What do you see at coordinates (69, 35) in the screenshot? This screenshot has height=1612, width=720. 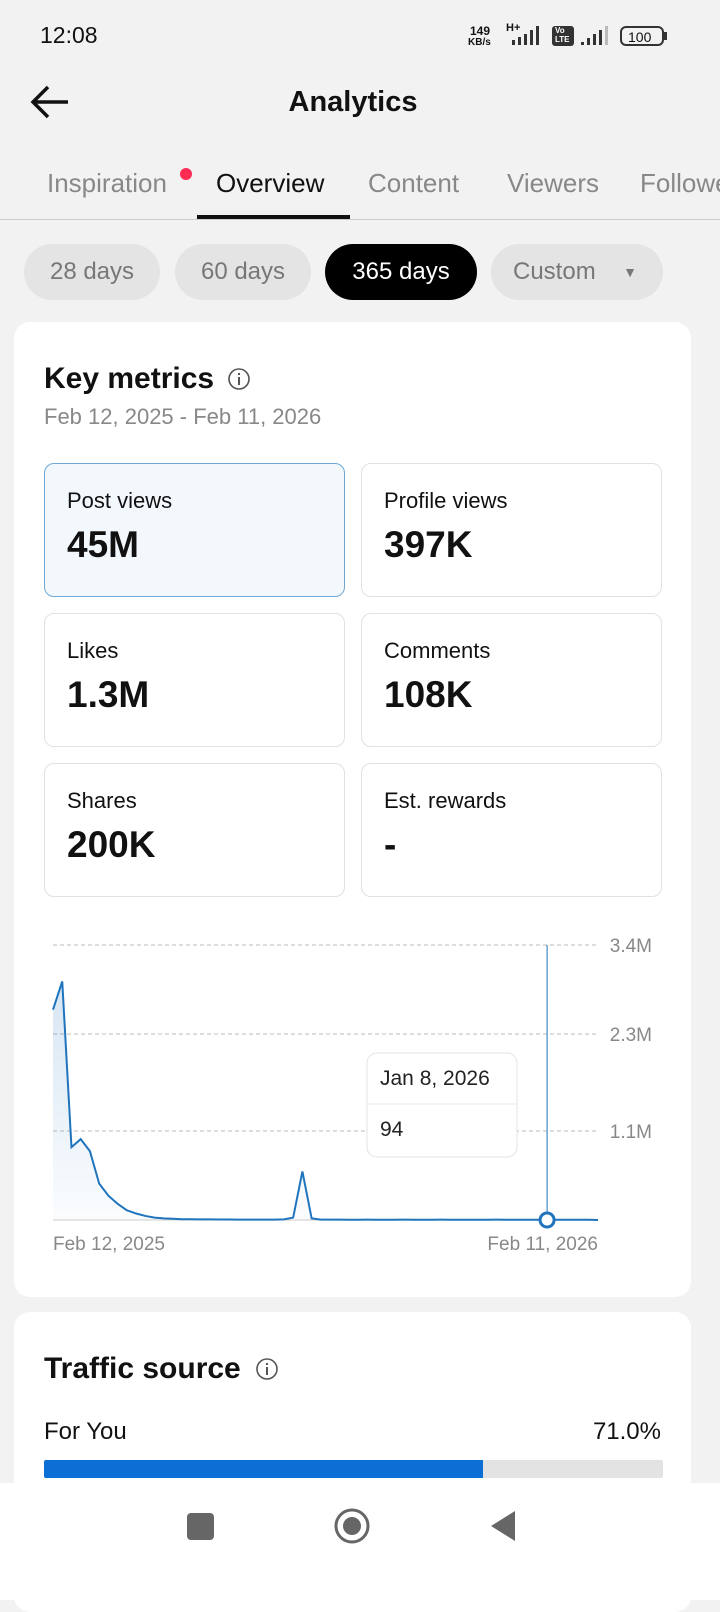 I see `clock: 12:08` at bounding box center [69, 35].